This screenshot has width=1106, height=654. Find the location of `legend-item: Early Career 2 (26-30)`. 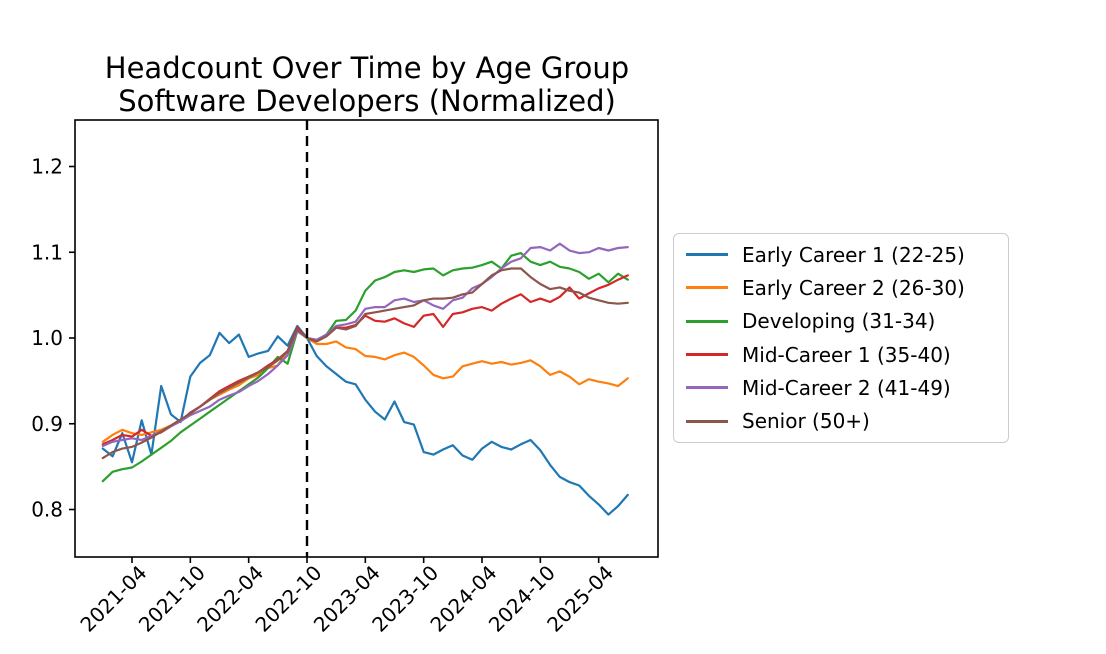

legend-item: Early Career 2 (26-30) is located at coordinates (841, 287).